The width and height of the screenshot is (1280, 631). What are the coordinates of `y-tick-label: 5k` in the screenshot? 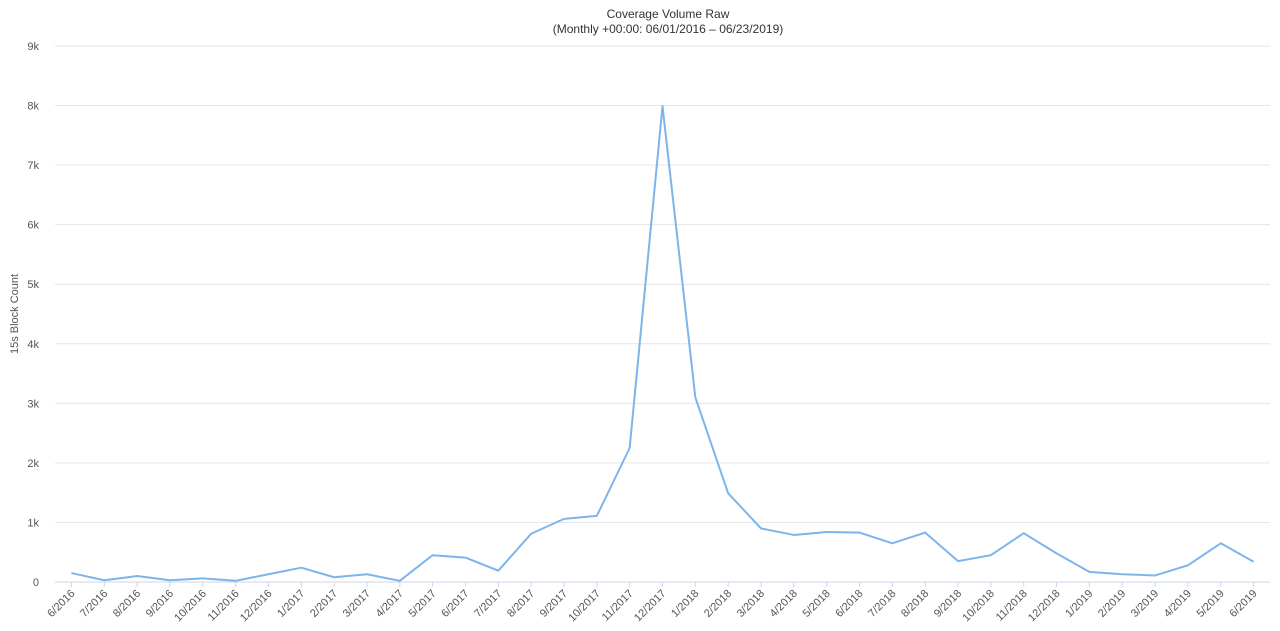 It's located at (33, 285).